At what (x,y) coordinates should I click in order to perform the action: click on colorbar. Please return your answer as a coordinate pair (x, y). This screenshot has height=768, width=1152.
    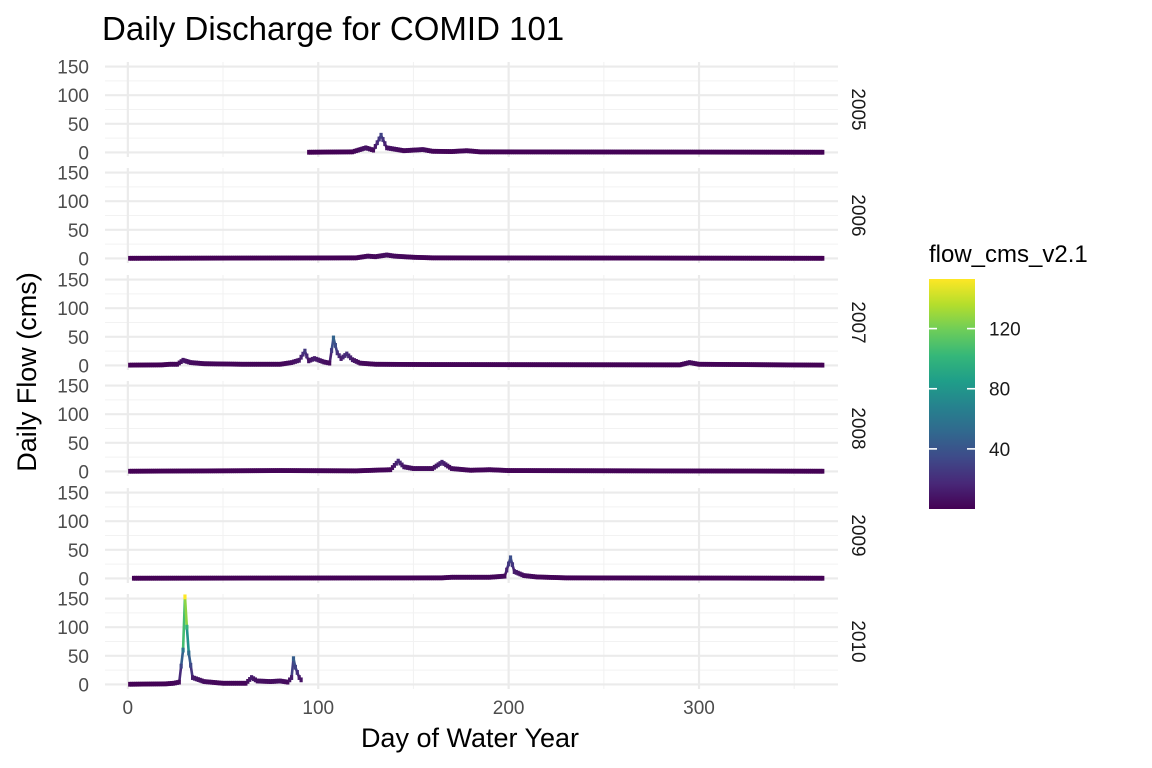
    Looking at the image, I should click on (952, 394).